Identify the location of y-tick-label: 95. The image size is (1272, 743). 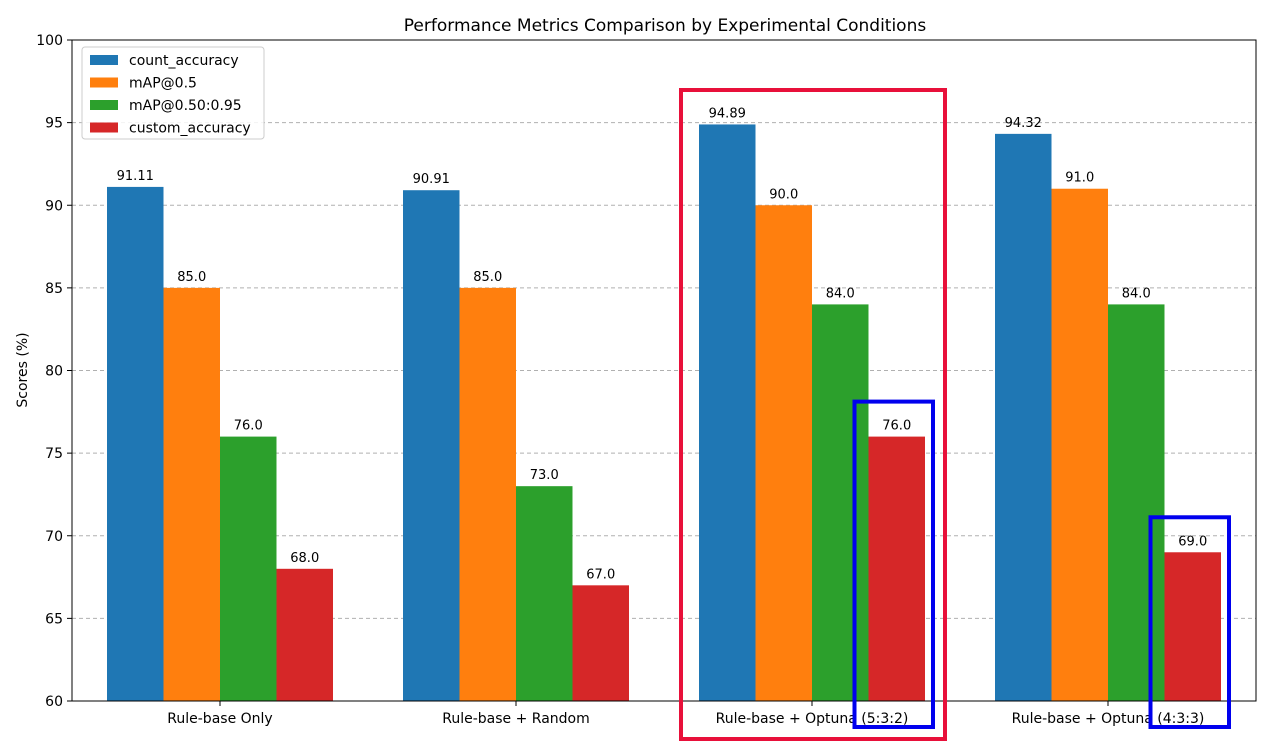
(54, 124).